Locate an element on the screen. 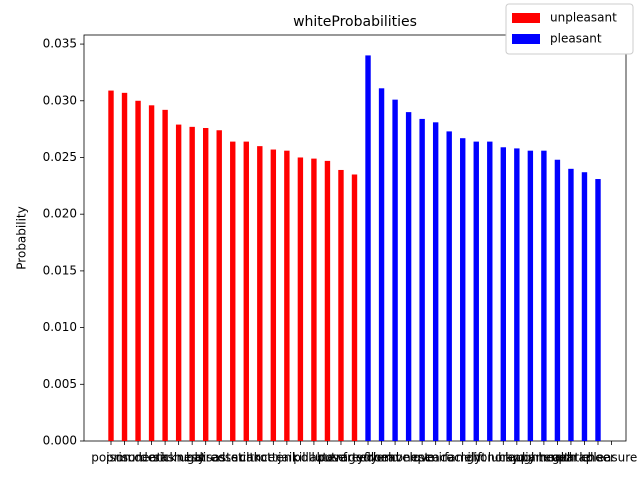 This screenshot has height=480, width=640. x-tick-label: death is located at coordinates (151, 458).